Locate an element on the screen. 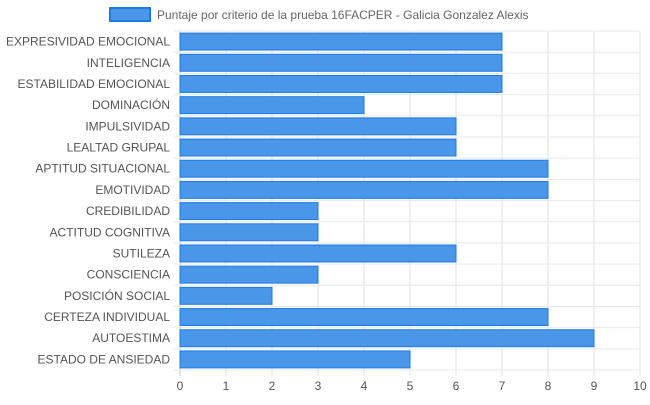 This screenshot has width=650, height=405. y-axis-label: SUTILEZA is located at coordinates (141, 253).